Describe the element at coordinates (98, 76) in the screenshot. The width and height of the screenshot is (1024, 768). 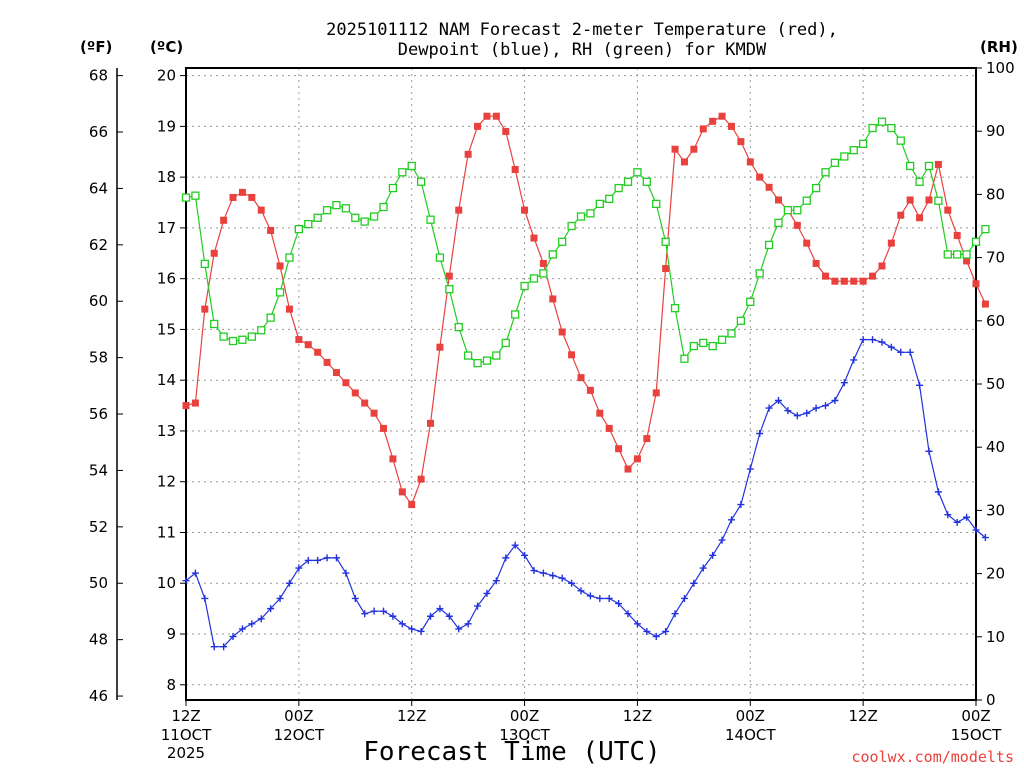
I see `fahrenheit-tick-label: 68` at that location.